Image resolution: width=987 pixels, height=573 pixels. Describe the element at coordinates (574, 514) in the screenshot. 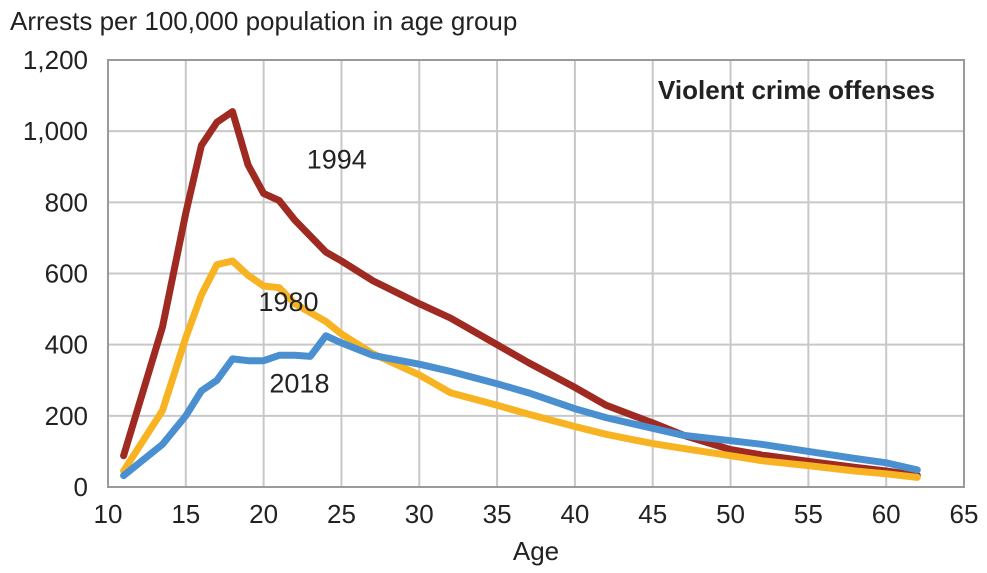

I see `x-tick-label: 40` at that location.